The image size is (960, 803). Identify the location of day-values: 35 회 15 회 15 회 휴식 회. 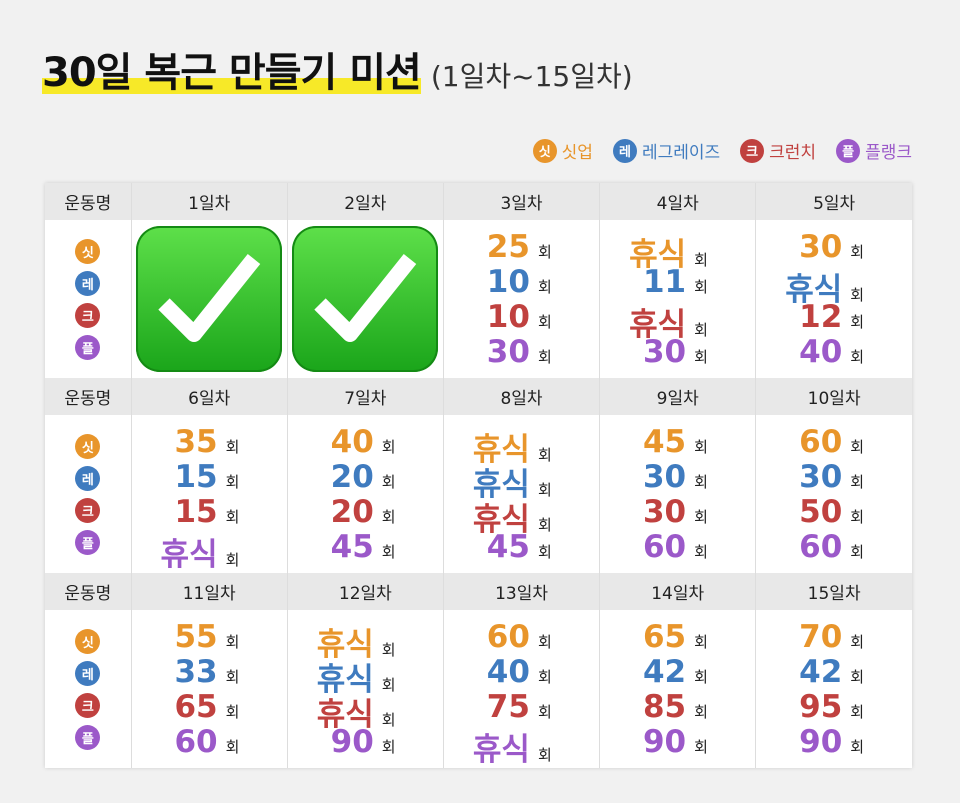
(188, 498).